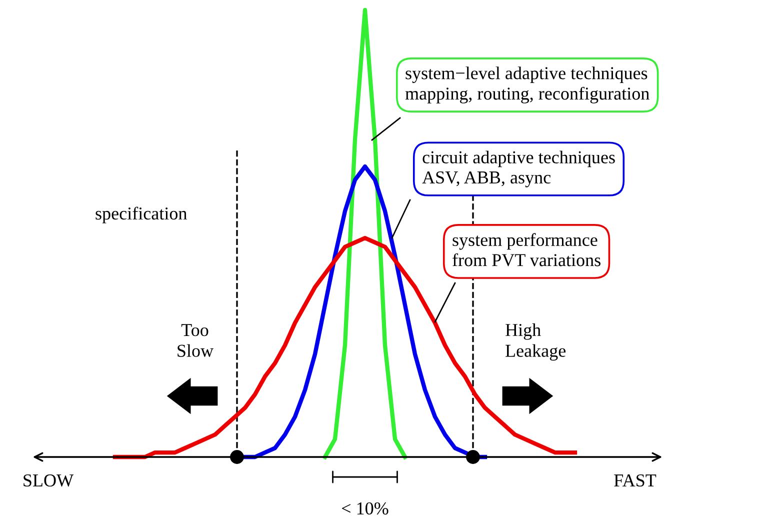 This screenshot has width=769, height=525. Describe the element at coordinates (49, 480) in the screenshot. I see `text: SLOW` at that location.